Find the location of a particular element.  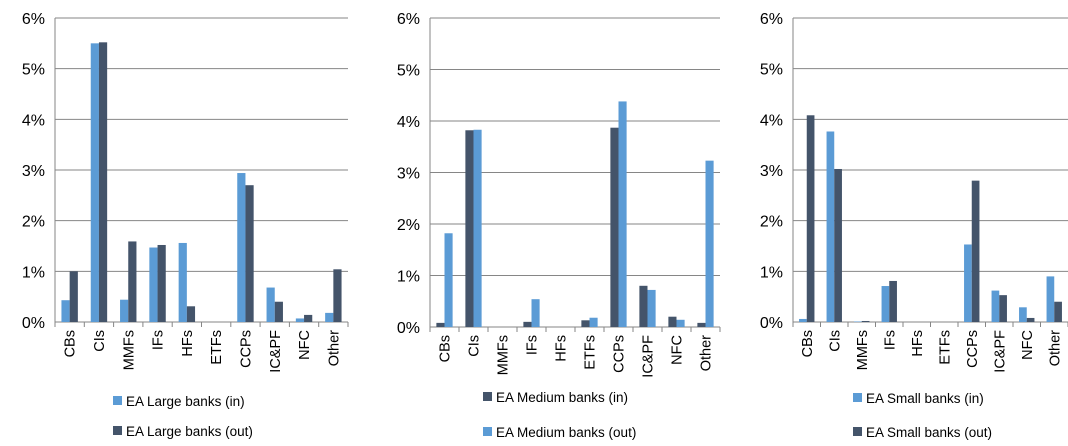

legend-label: EA Medium banks (in) is located at coordinates (562, 397).